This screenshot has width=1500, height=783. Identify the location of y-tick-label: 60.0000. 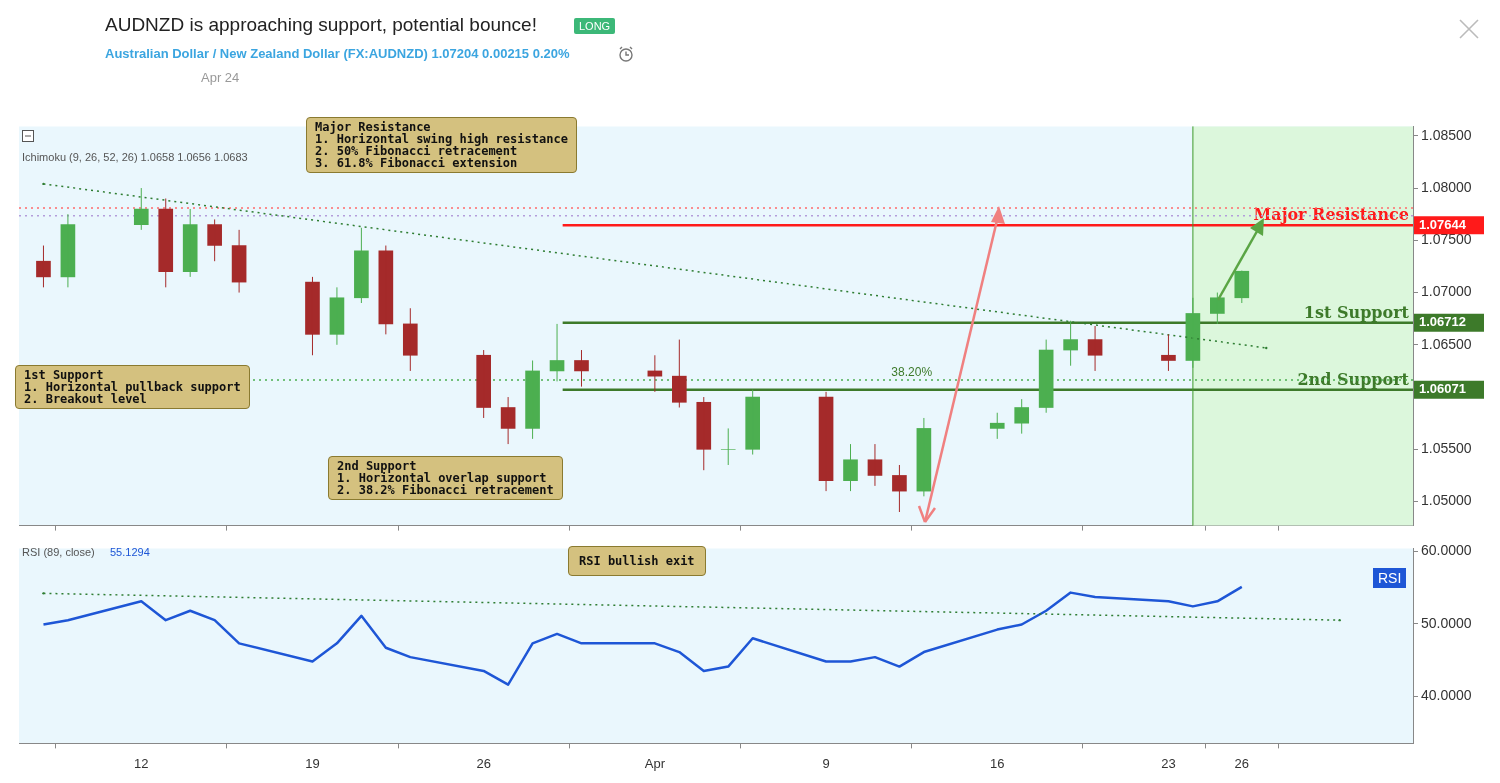
(1446, 550).